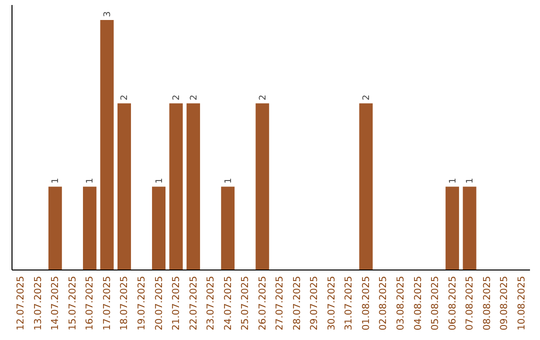  What do you see at coordinates (211, 303) in the screenshot?
I see `x-tick-label: 23.07.2025` at bounding box center [211, 303].